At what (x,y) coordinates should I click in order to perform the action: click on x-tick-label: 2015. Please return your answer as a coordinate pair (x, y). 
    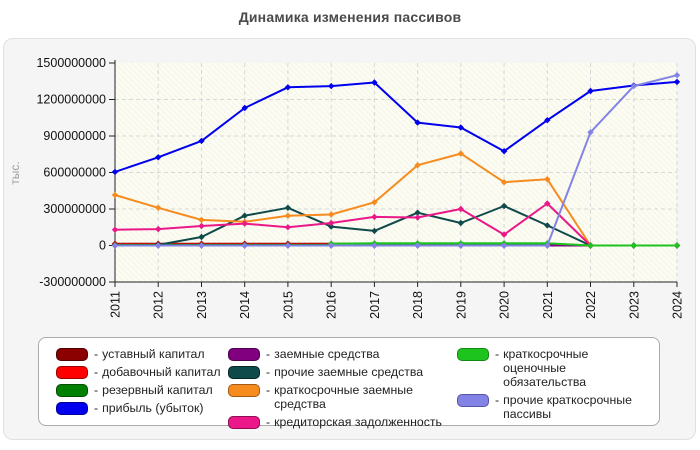
    Looking at the image, I should click on (288, 305).